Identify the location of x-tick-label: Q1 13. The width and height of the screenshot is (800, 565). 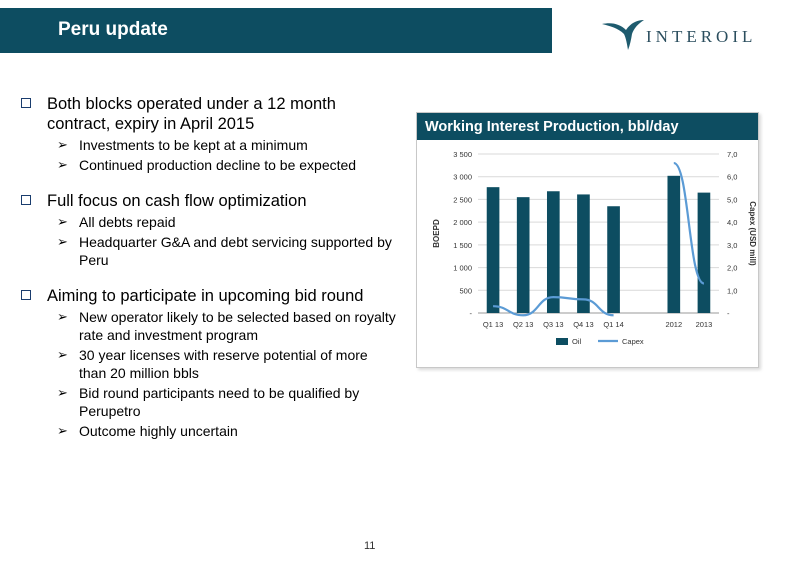
(493, 324).